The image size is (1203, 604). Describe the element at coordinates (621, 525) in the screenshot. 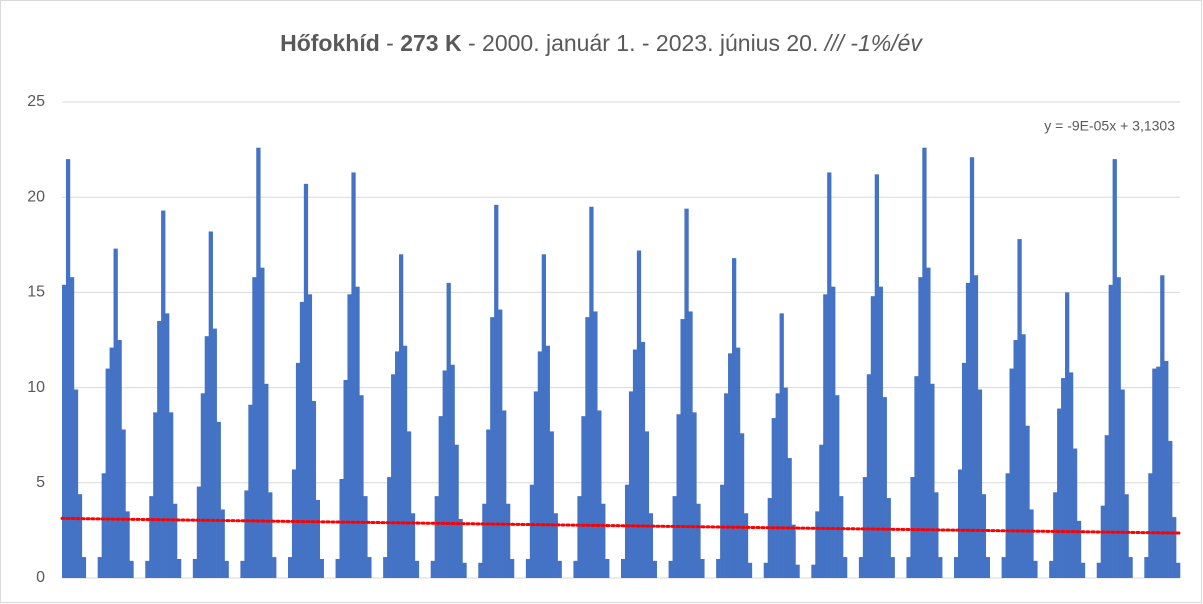

I see `trendline` at that location.